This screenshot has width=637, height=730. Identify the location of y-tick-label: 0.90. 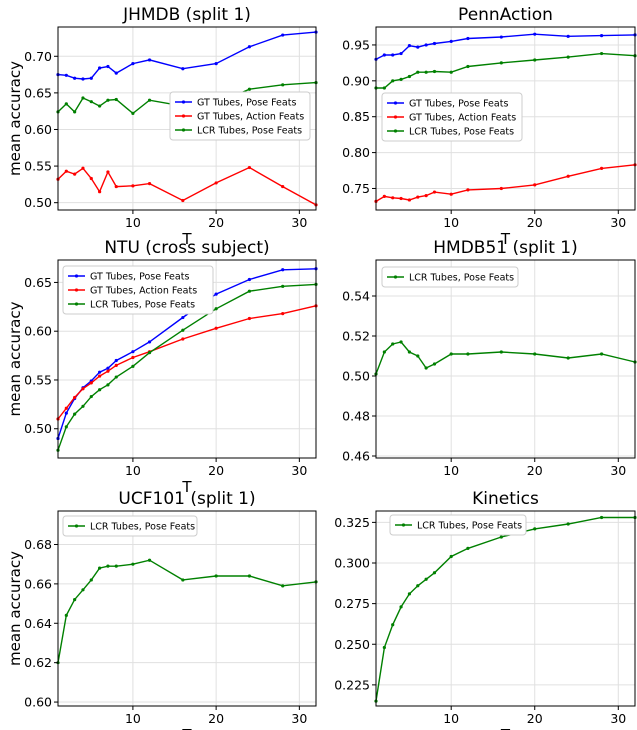
(356, 80).